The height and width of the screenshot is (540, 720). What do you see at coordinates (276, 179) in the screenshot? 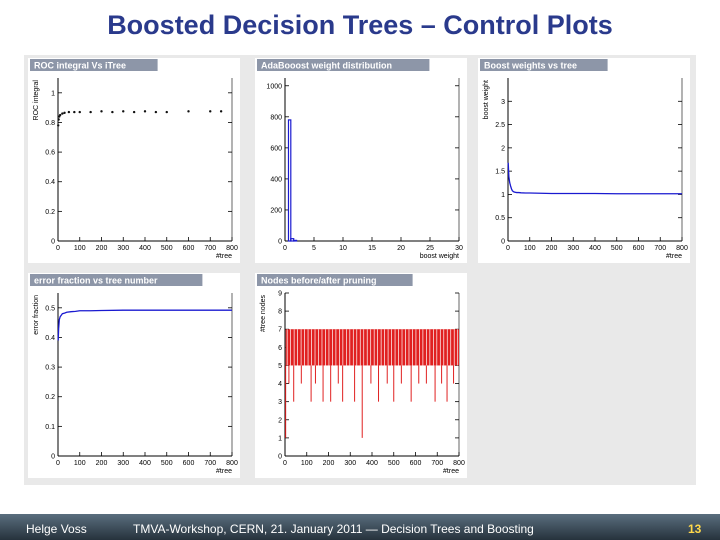
I see `y-tick-label: 400` at bounding box center [276, 179].